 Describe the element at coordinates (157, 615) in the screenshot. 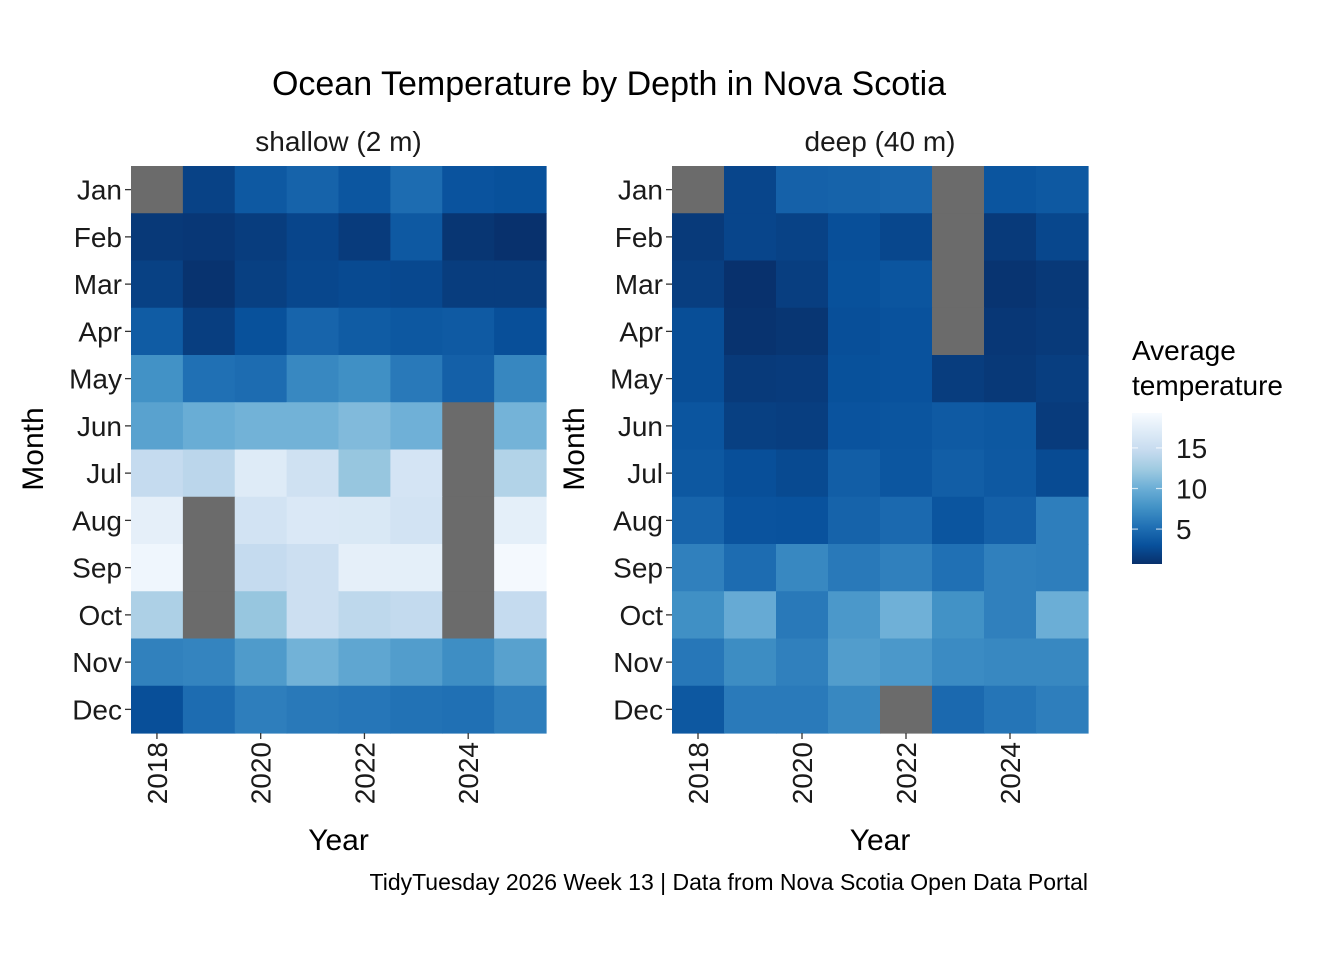

I see `heatmap-cell-shallow-oct-2018` at that location.